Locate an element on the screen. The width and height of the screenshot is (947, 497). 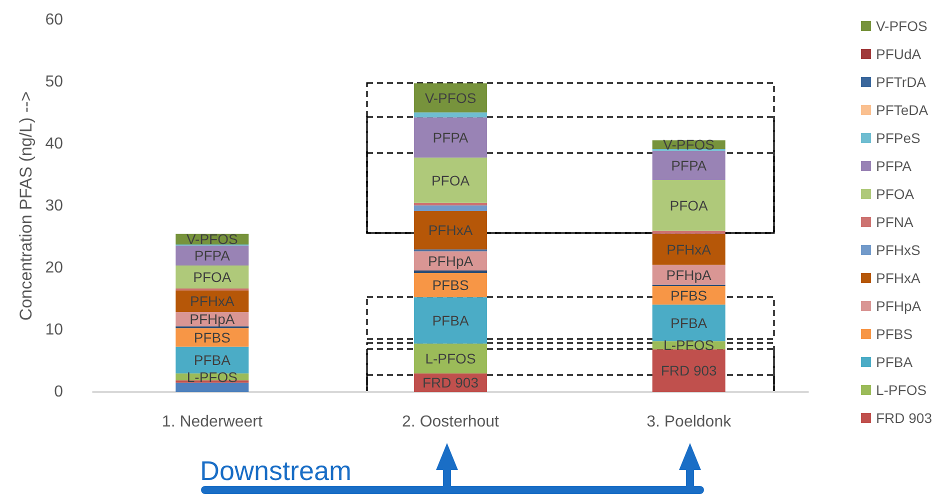
y-tick-label: 20 is located at coordinates (54, 268).